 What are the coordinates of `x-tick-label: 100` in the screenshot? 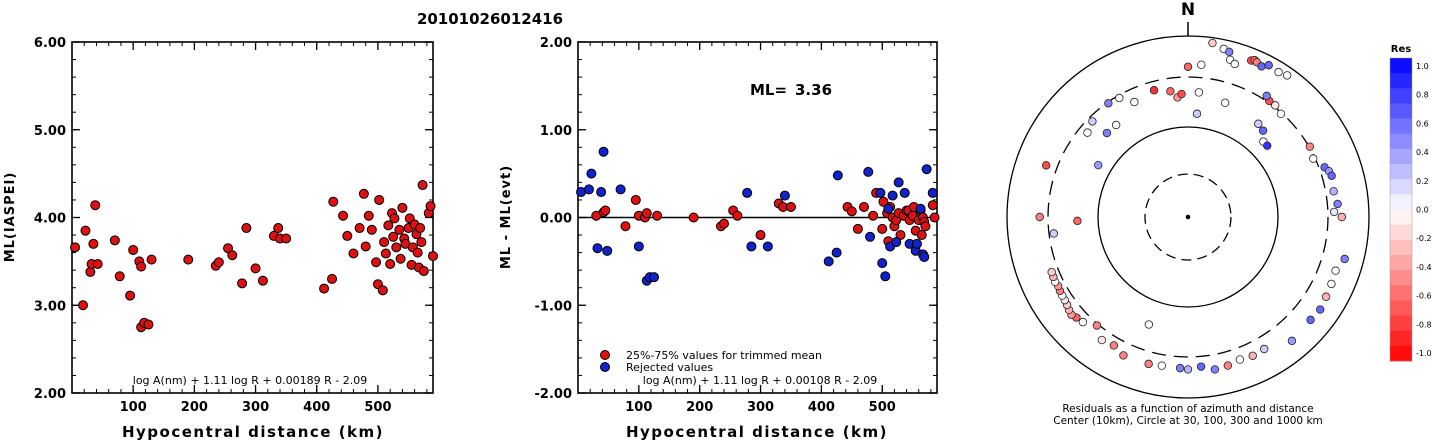 It's located at (133, 407).